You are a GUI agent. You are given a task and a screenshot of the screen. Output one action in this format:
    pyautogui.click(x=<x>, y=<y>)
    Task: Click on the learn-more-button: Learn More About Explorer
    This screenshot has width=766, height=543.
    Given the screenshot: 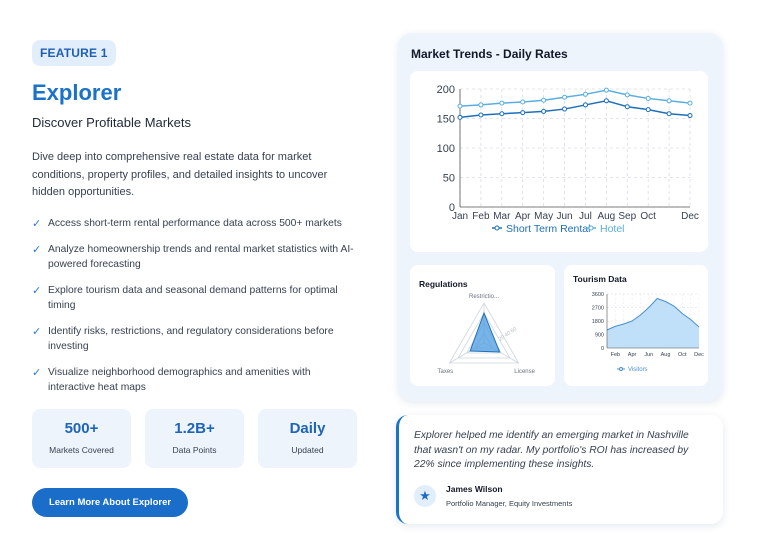 What is the action you would take?
    pyautogui.click(x=110, y=502)
    